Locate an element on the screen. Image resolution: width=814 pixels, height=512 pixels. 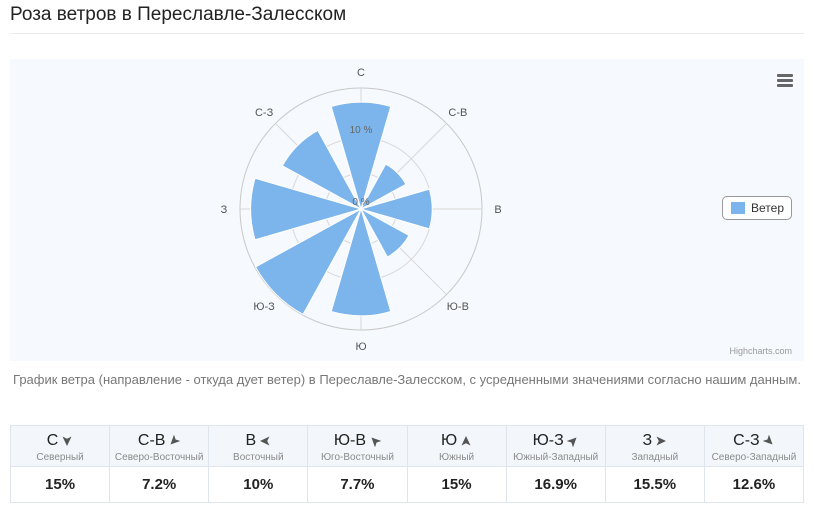
direction-cell: С-З Северо-Западный 12.6% is located at coordinates (753, 464).